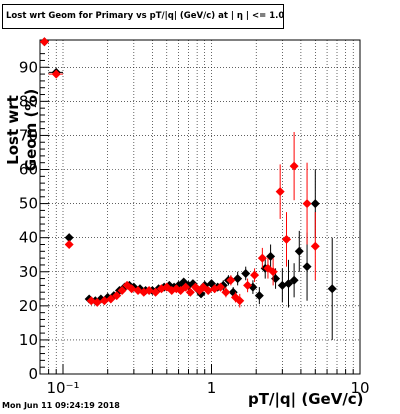  What do you see at coordinates (306, 399) in the screenshot?
I see `x-axis-label: pT/|q| (GeV/c)` at bounding box center [306, 399].